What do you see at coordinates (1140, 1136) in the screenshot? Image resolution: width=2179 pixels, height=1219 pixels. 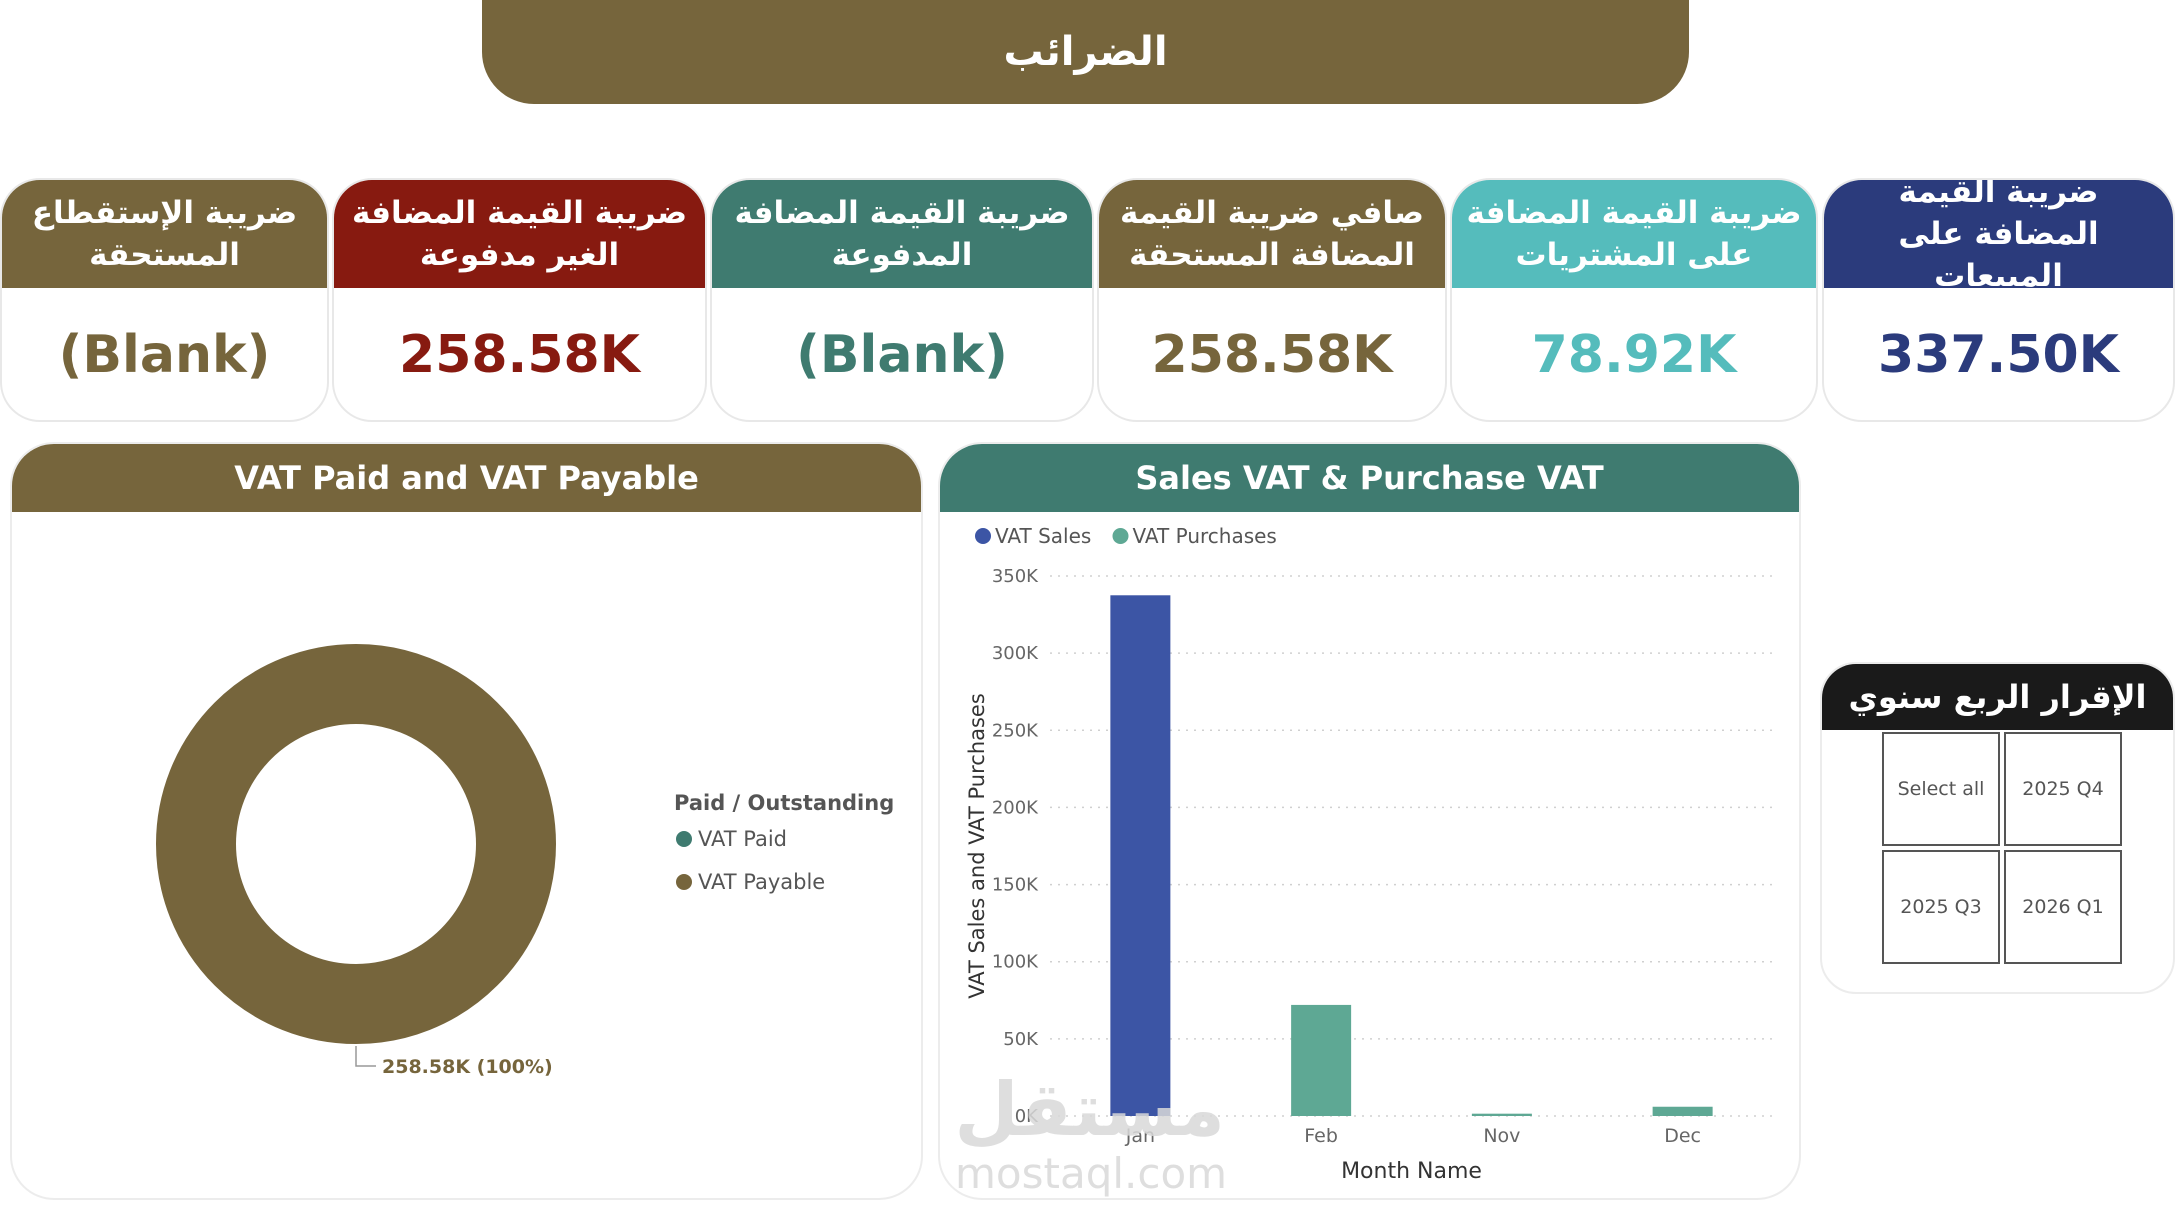 I see `x-tick-label: Jan` at bounding box center [1140, 1136].